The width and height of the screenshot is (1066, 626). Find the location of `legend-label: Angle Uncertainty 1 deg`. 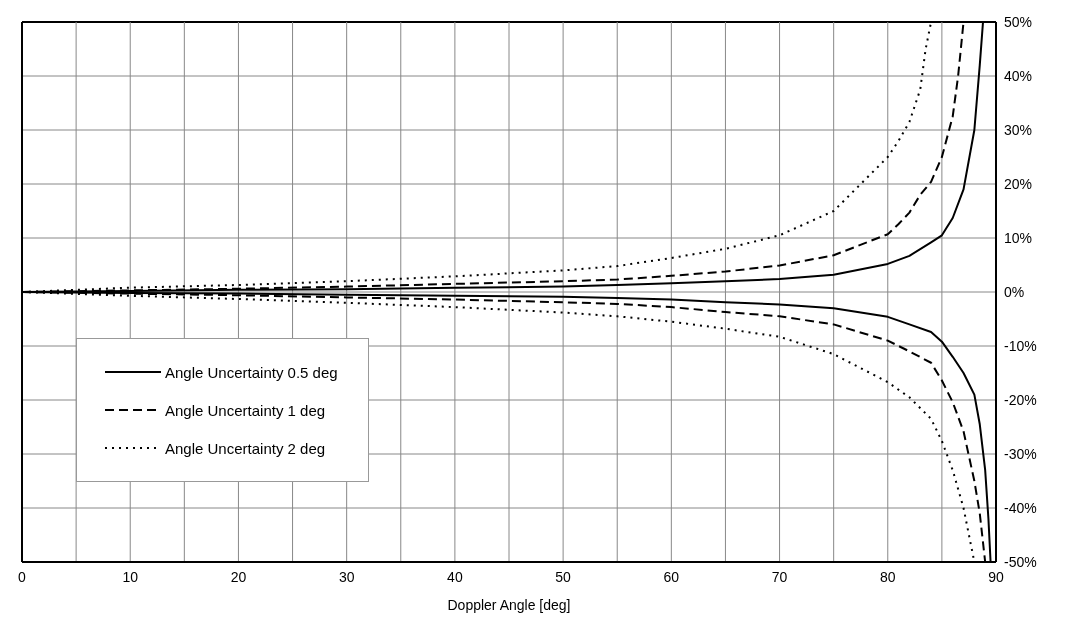

legend-label: Angle Uncertainty 1 deg is located at coordinates (245, 410).